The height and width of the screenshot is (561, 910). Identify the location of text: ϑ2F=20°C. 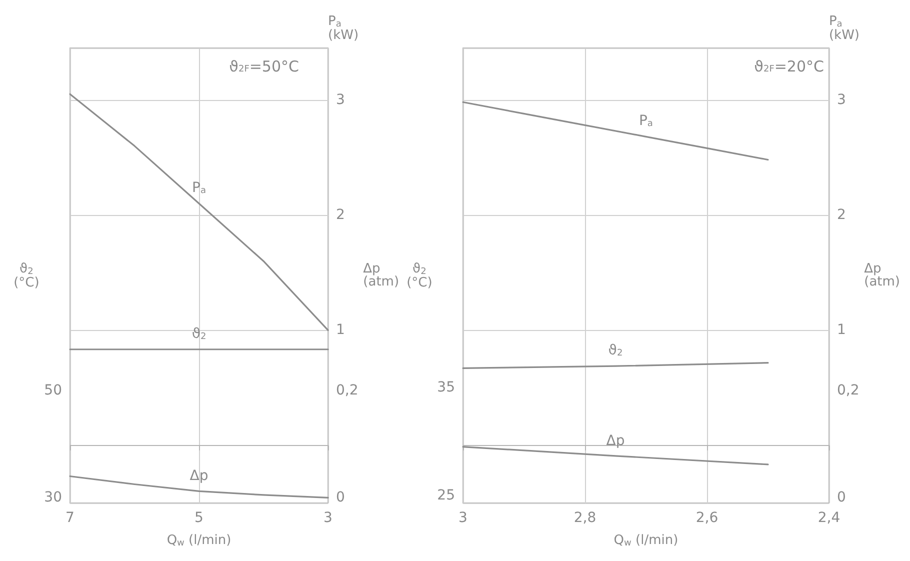
(789, 67).